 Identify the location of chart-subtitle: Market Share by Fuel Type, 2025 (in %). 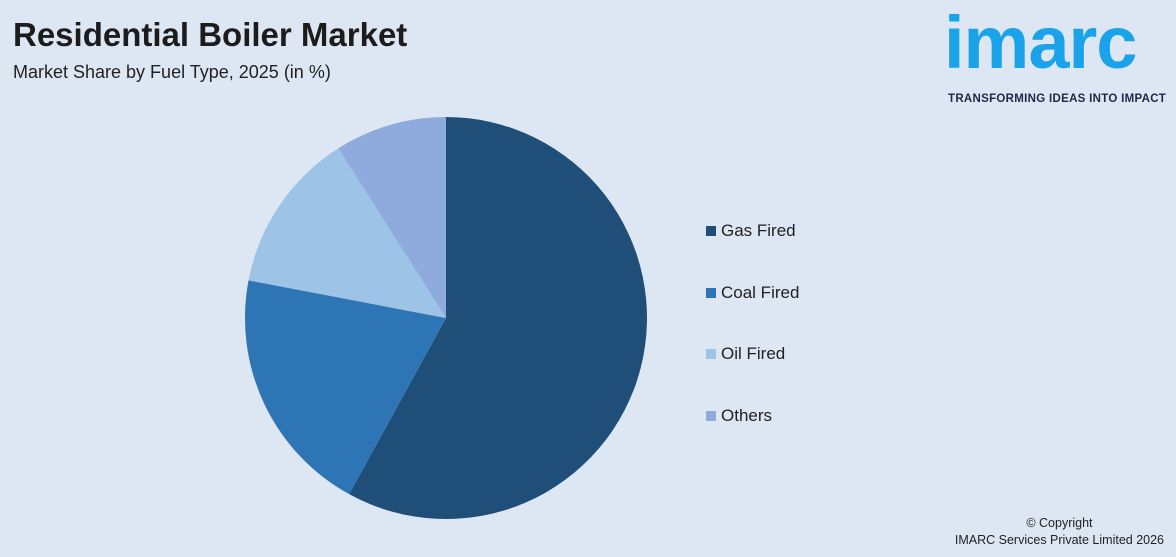
(172, 72).